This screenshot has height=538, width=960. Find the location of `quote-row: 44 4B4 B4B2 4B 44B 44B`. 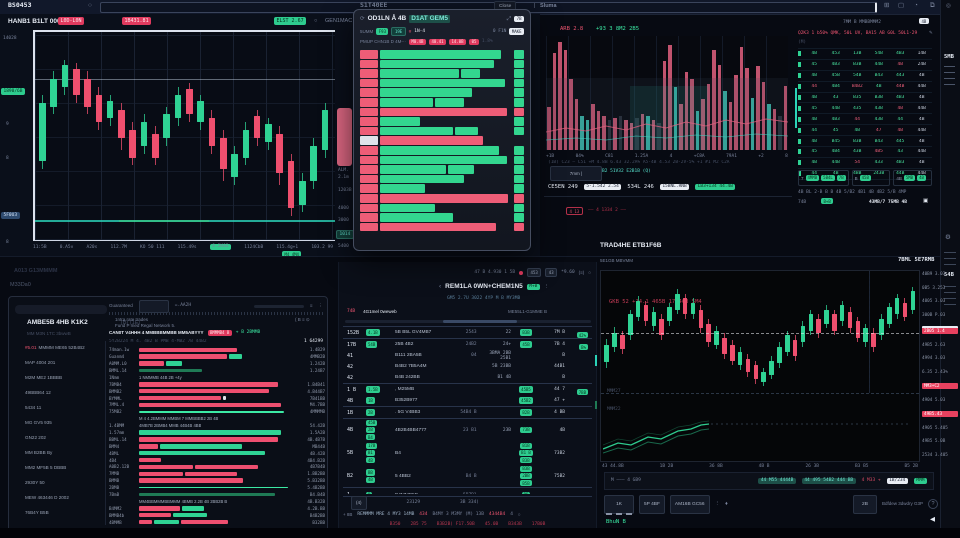

quote-row: 44 4B4 B4B2 4B 44B 44B is located at coordinates (865, 87).